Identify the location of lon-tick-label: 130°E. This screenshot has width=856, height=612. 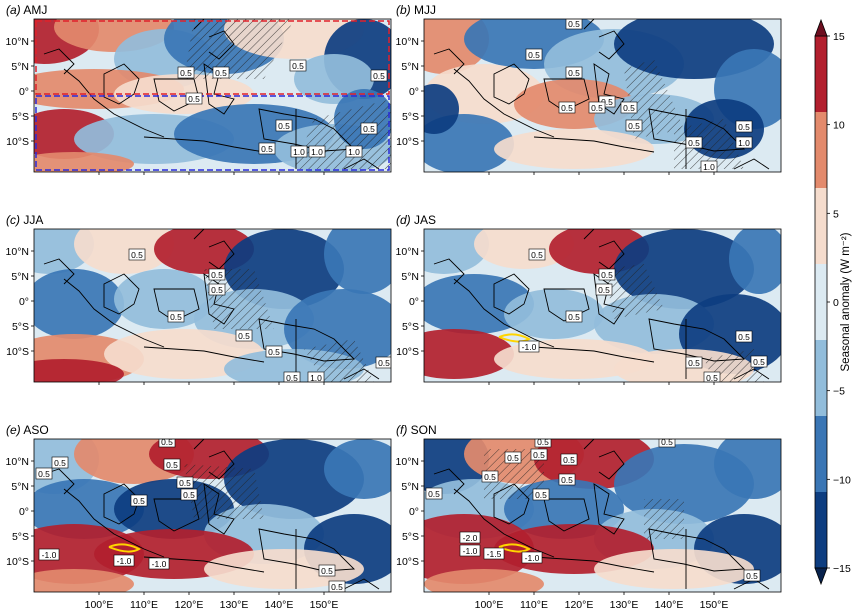
(234, 605).